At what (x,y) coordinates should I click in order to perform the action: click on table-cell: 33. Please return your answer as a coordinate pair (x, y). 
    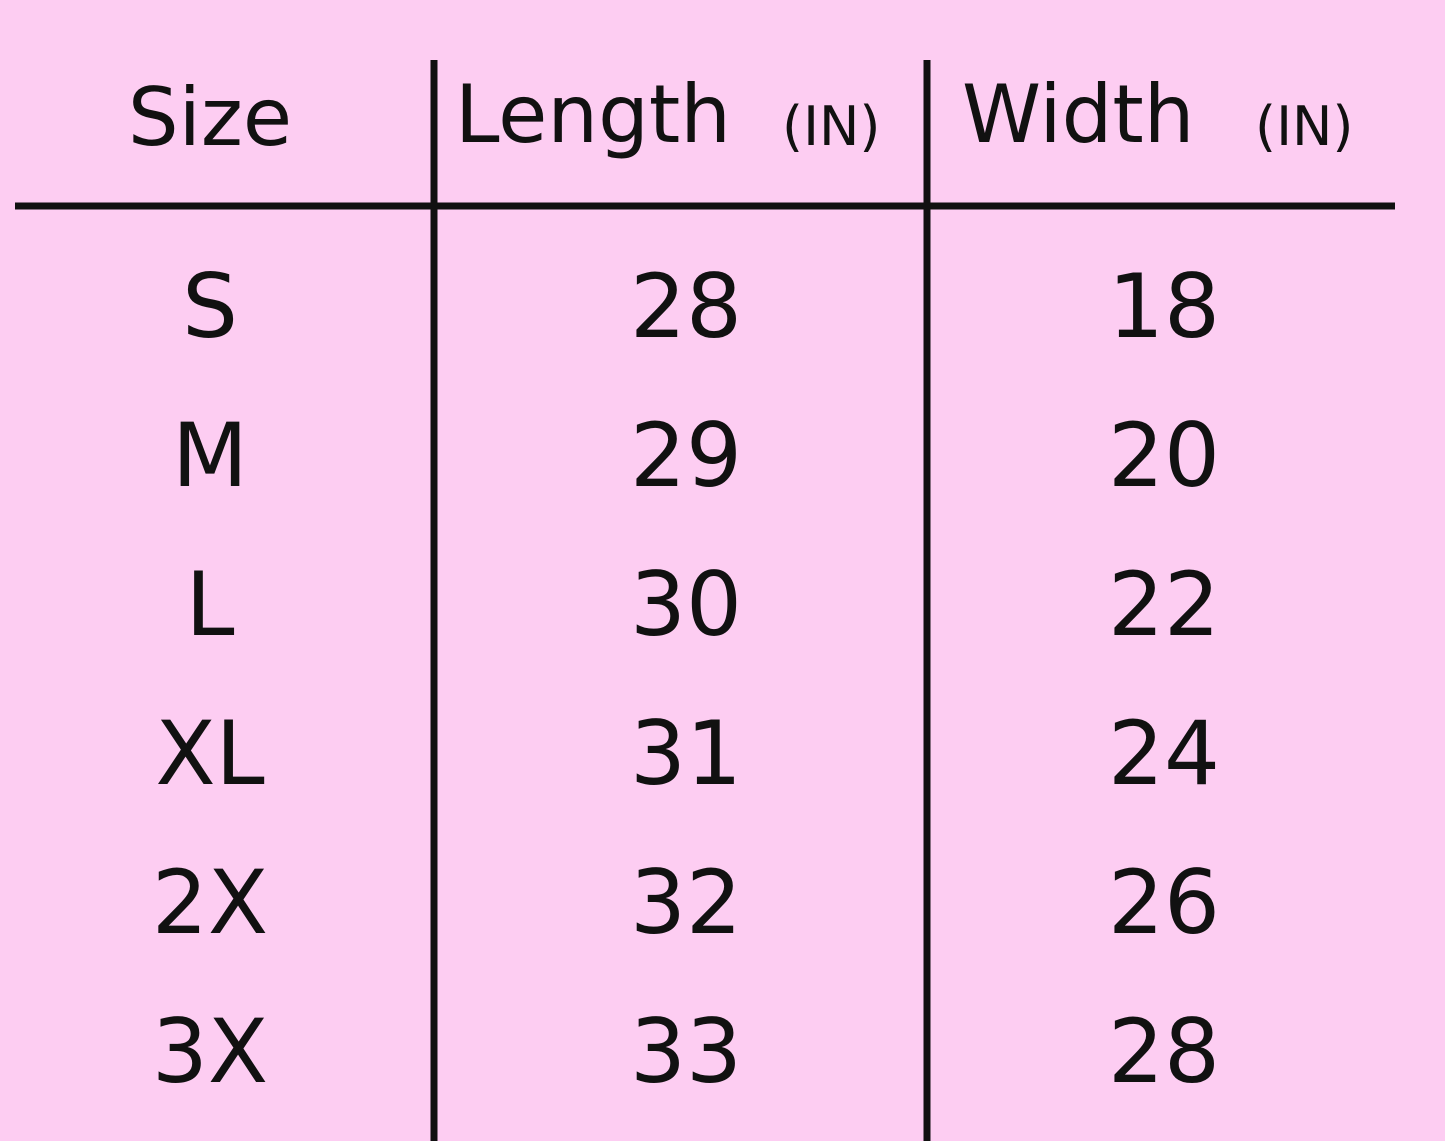
    Looking at the image, I should click on (686, 1051).